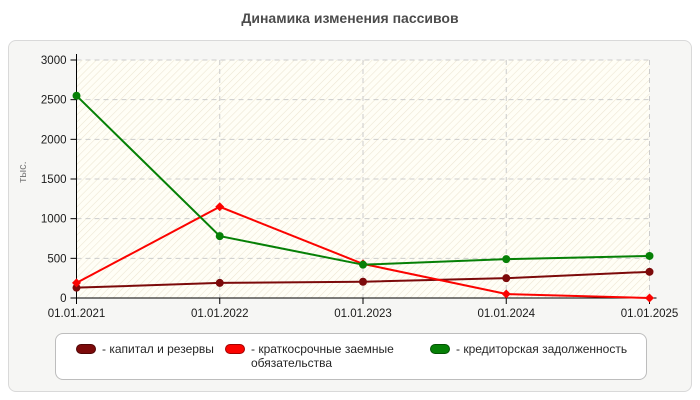  What do you see at coordinates (54, 61) in the screenshot?
I see `y-tick-label: 3000` at bounding box center [54, 61].